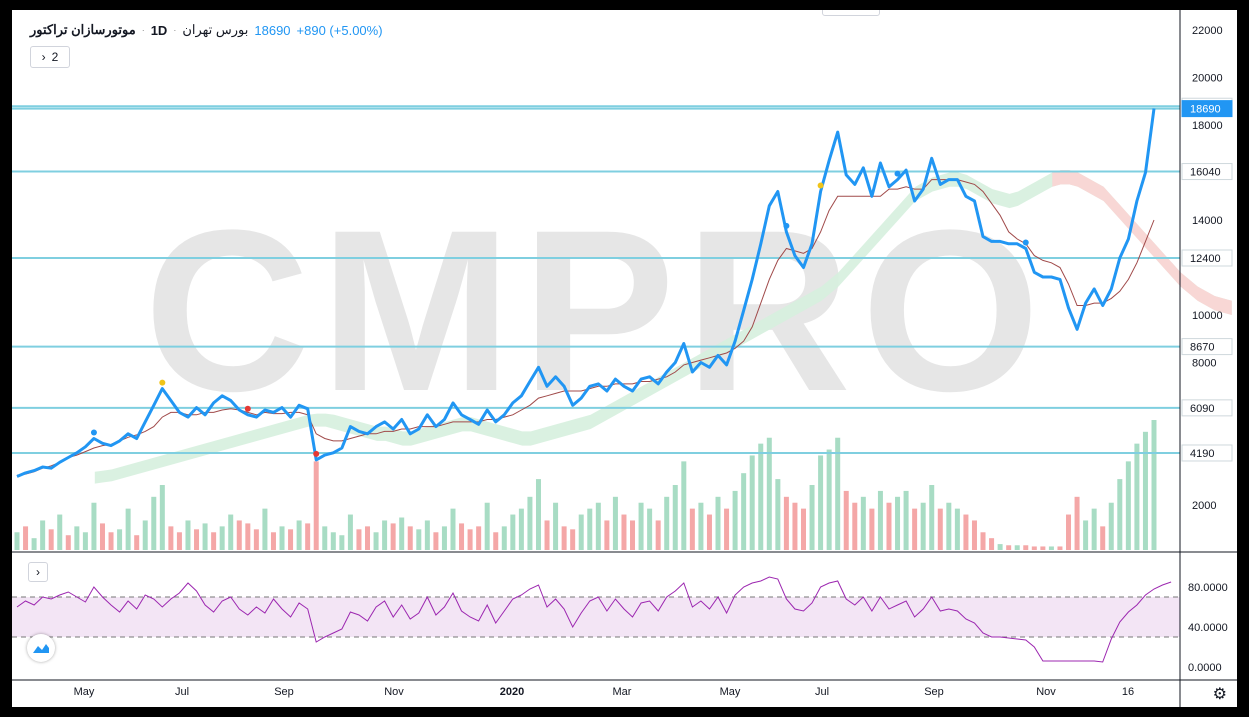 The height and width of the screenshot is (717, 1249). Describe the element at coordinates (83, 29) in the screenshot. I see `legend-symbol: موتورسازان تراکتور` at that location.